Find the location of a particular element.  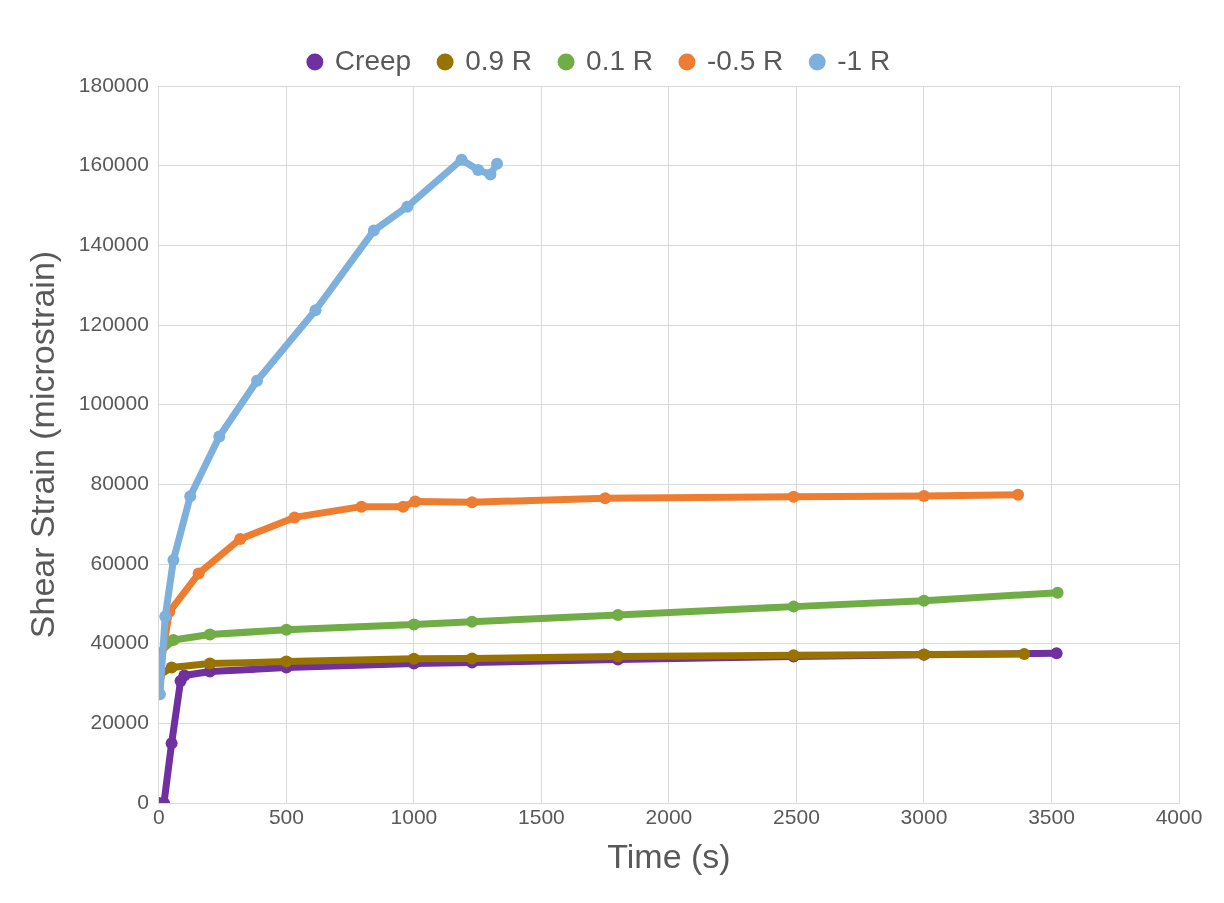

y-tick-label: 20000 is located at coordinates (119, 722).